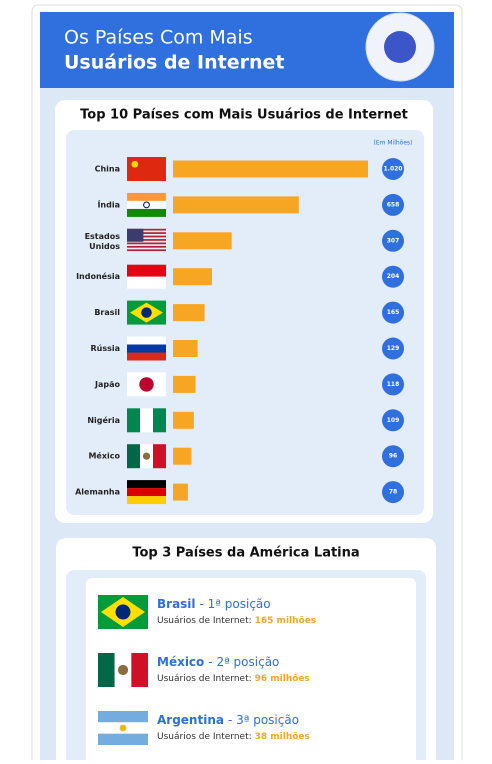  What do you see at coordinates (393, 240) in the screenshot?
I see `value-label: 307` at bounding box center [393, 240].